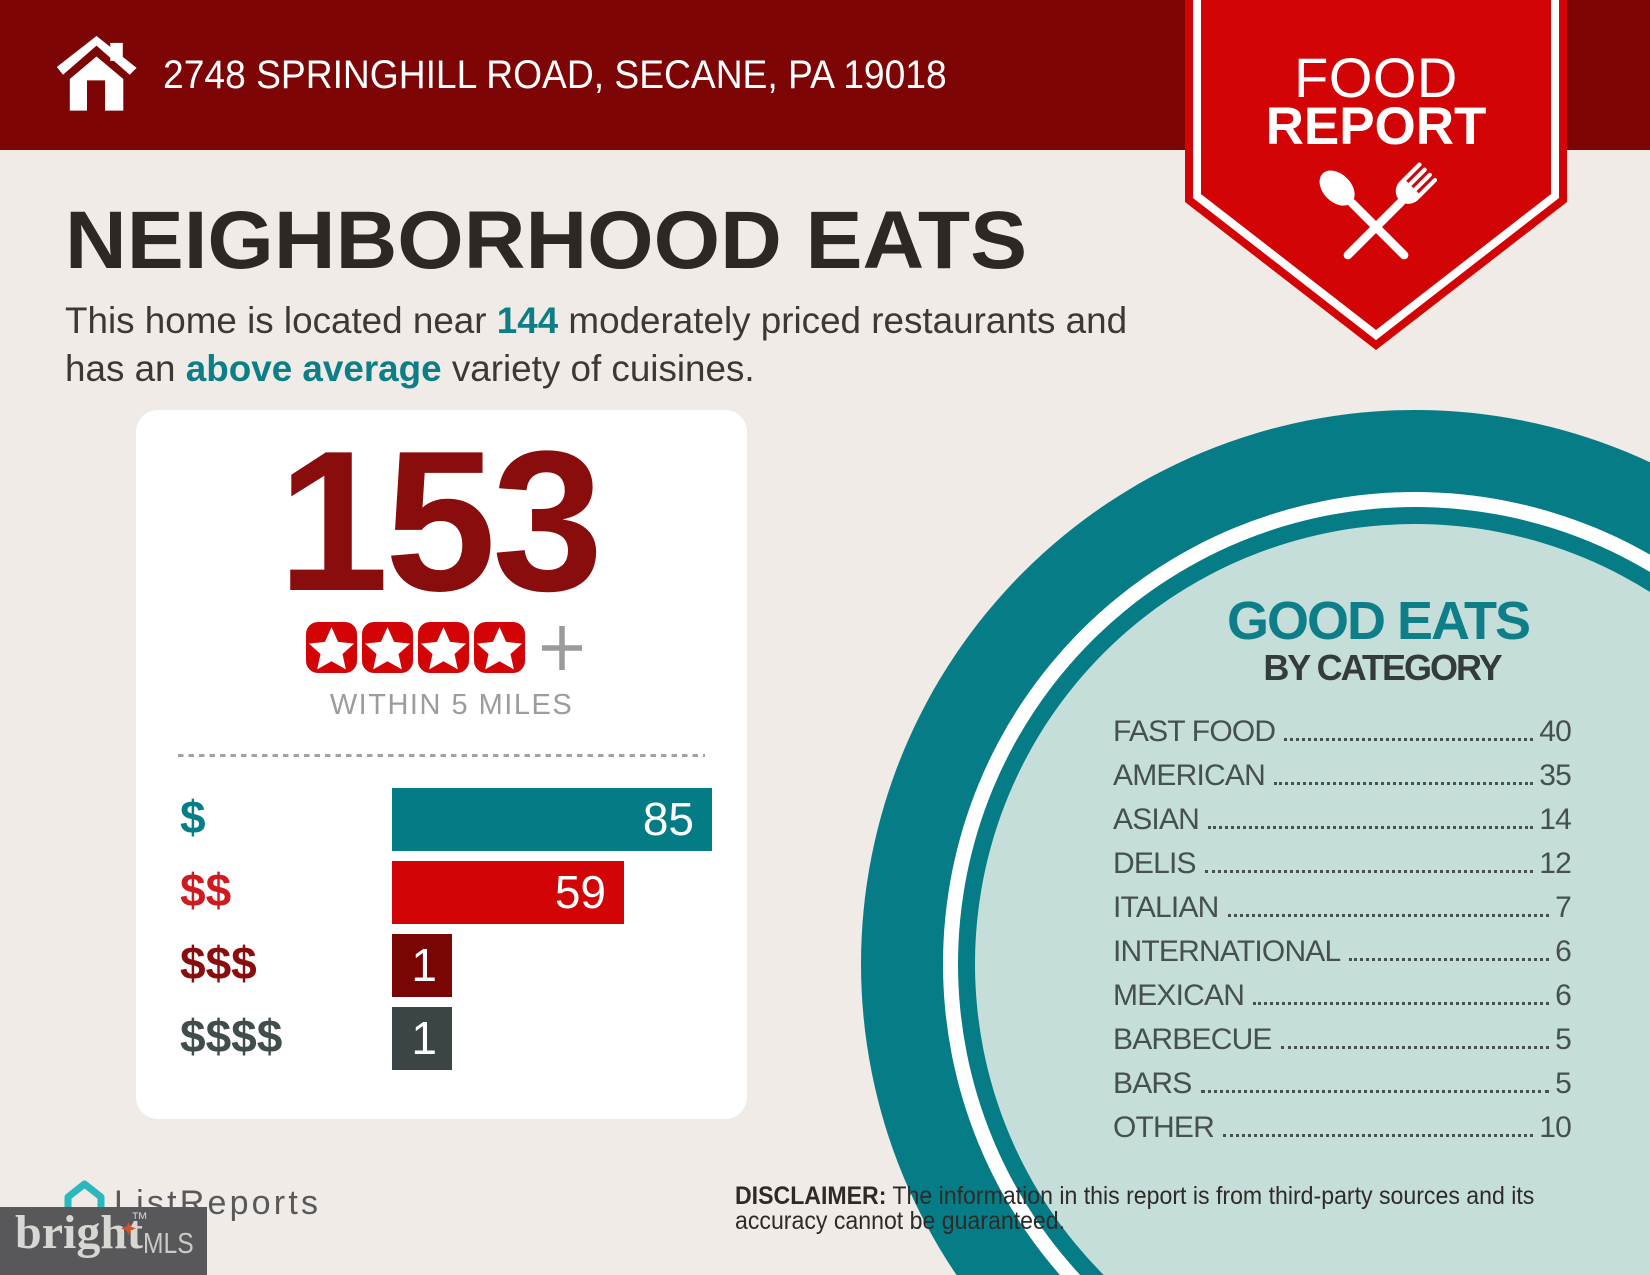  What do you see at coordinates (1376, 126) in the screenshot?
I see `svg-text: REPORT` at bounding box center [1376, 126].